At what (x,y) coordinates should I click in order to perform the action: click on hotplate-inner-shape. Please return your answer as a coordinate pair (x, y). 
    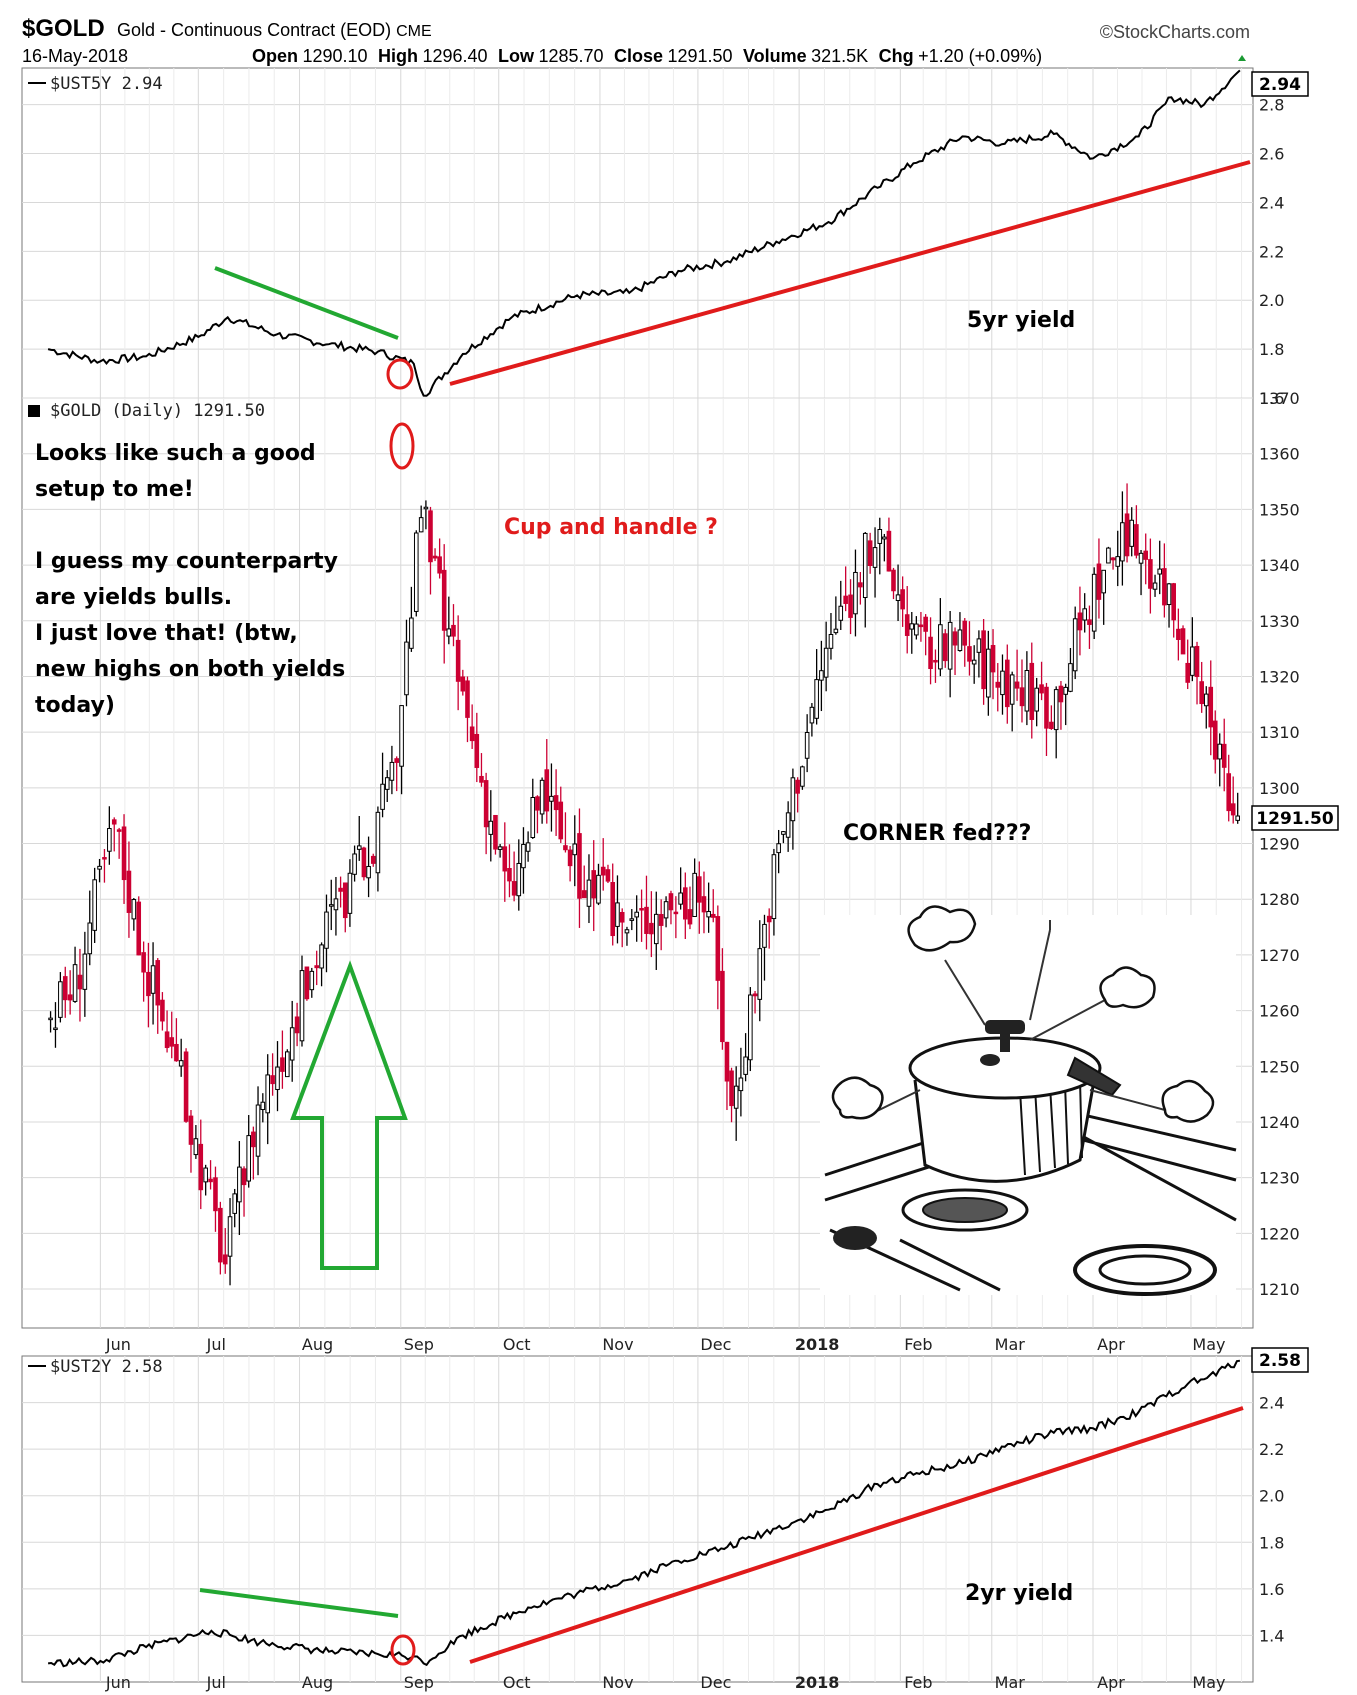
    Looking at the image, I should click on (1145, 1270).